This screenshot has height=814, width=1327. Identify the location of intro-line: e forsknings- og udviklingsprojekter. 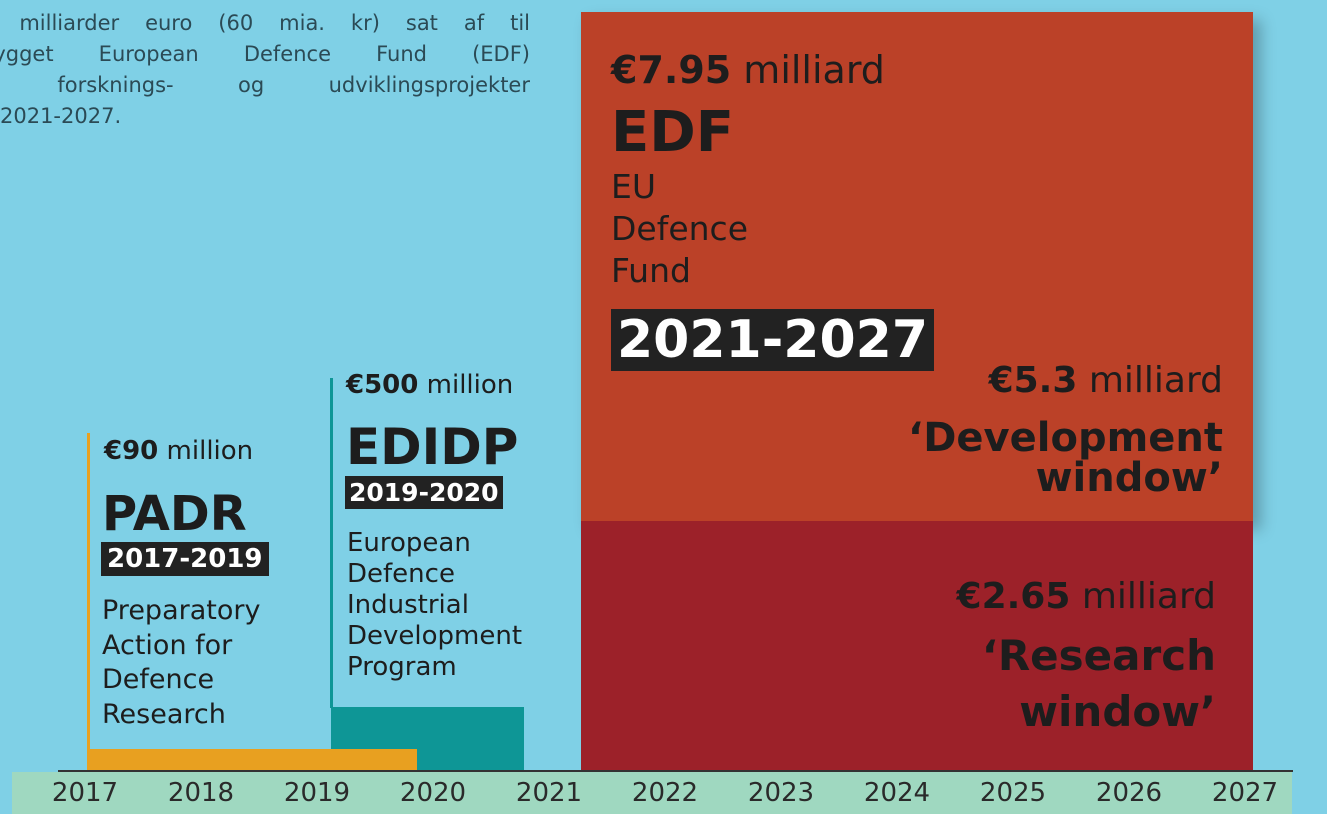
(265, 85).